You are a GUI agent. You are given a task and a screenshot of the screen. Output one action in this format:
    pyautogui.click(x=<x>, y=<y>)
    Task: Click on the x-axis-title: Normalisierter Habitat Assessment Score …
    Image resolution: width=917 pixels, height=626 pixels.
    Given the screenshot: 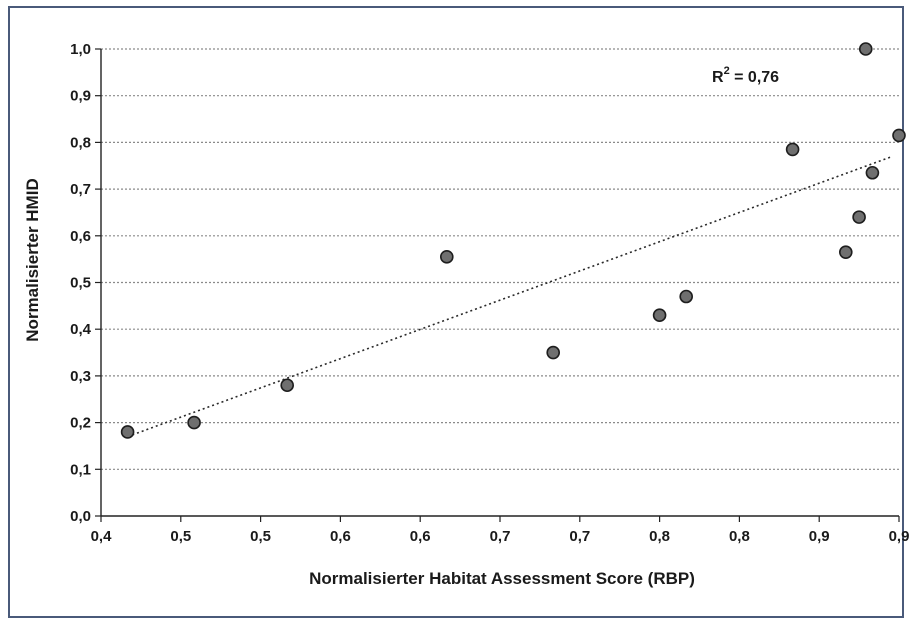 What is the action you would take?
    pyautogui.click(x=502, y=578)
    